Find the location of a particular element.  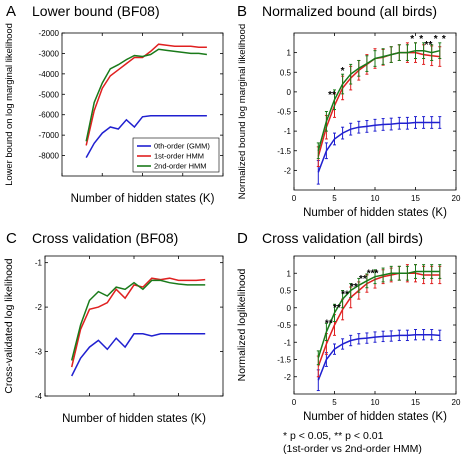

footnote-comparison: (1st-order vs 2nd-order HMM) is located at coordinates (352, 449).